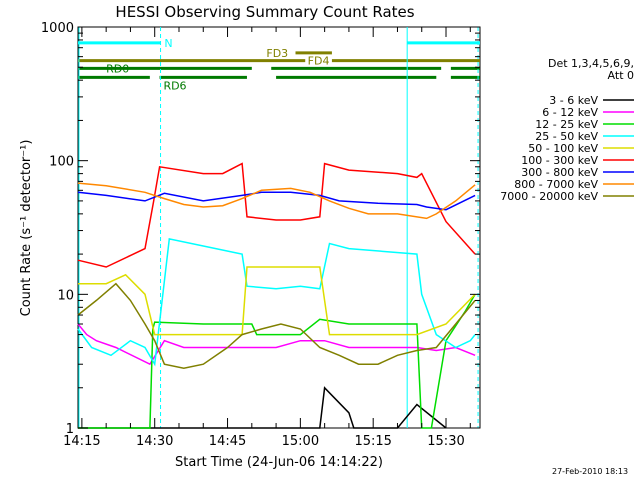  I want to click on flag-label-fd4: FD4, so click(319, 61).